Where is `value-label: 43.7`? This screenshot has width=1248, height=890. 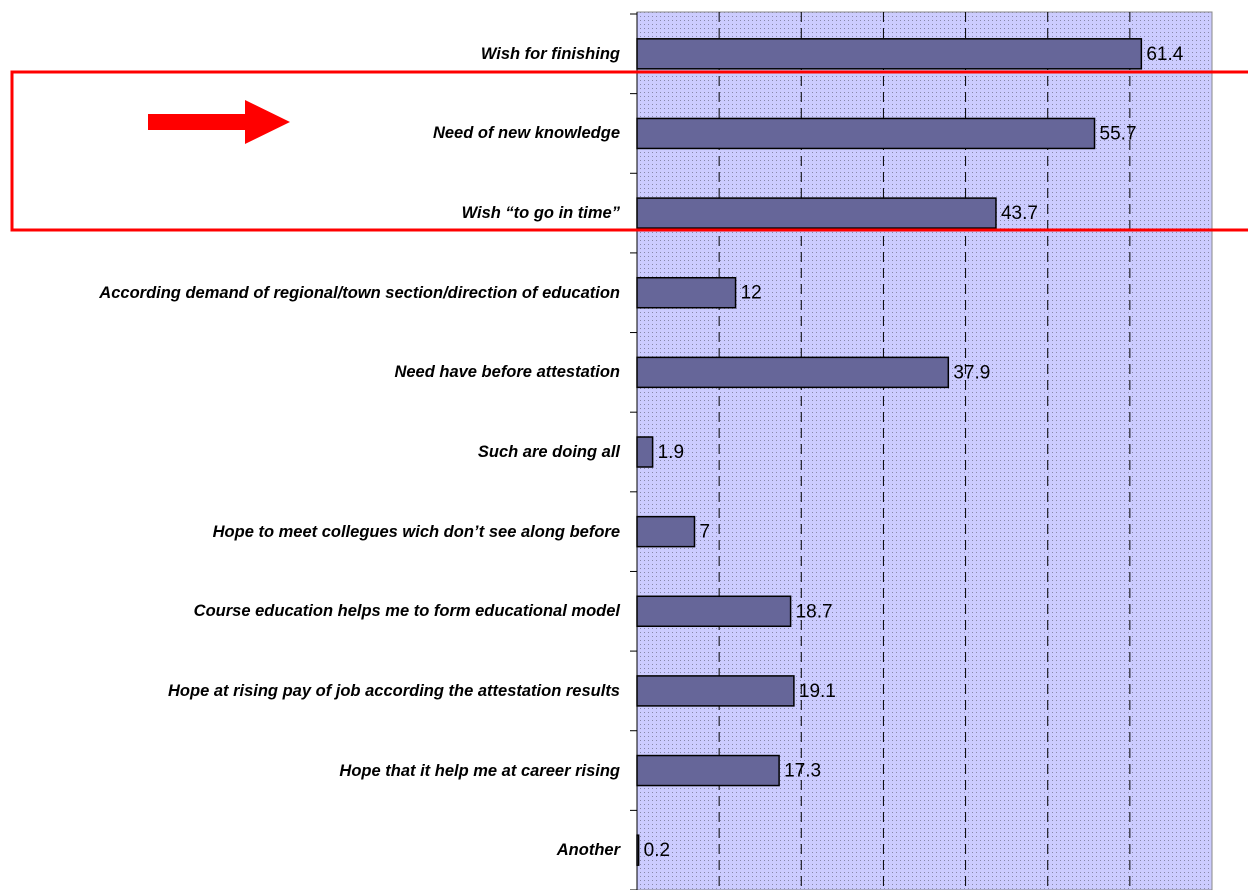 value-label: 43.7 is located at coordinates (1019, 213).